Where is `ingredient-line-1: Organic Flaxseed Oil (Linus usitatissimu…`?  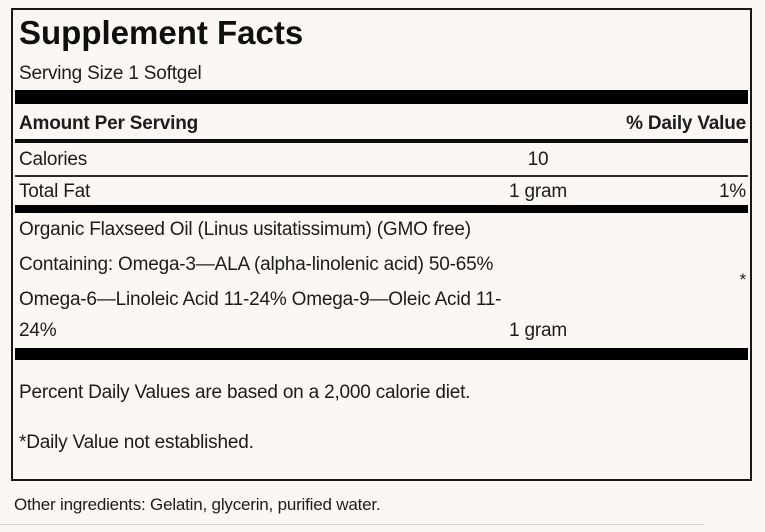
ingredient-line-1: Organic Flaxseed Oil (Linus usitatissimu… is located at coordinates (245, 229).